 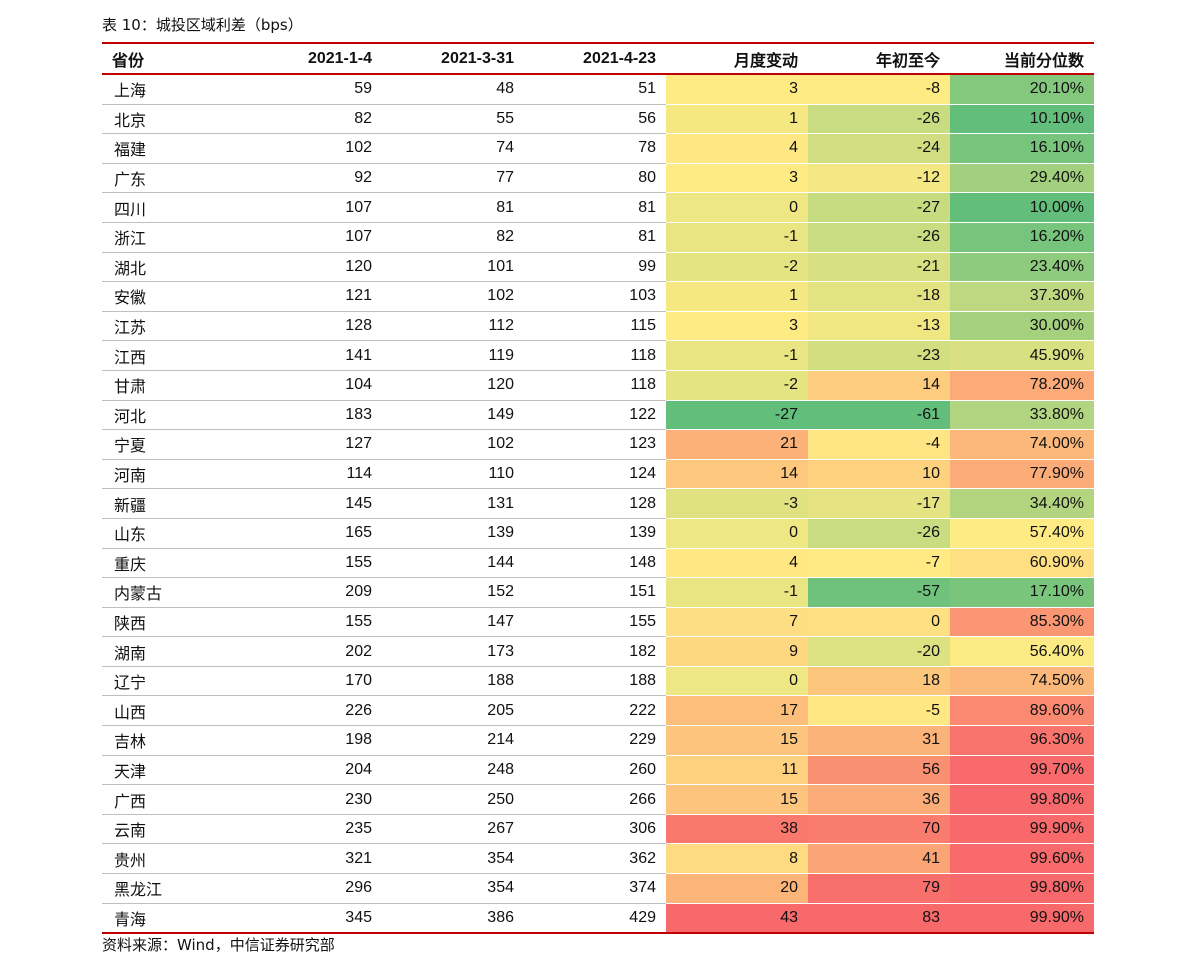 I want to click on spread-2021-1-4-cell: 345, so click(x=300, y=919).